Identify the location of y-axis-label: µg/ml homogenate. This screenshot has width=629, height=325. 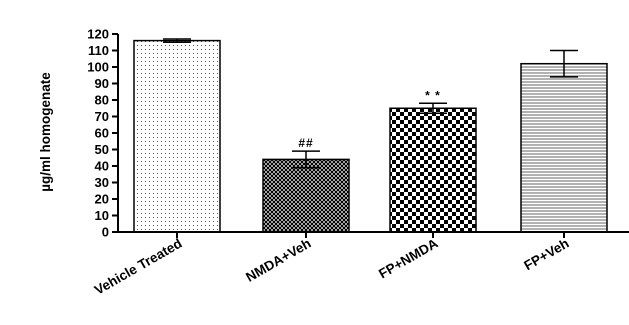
(45, 132).